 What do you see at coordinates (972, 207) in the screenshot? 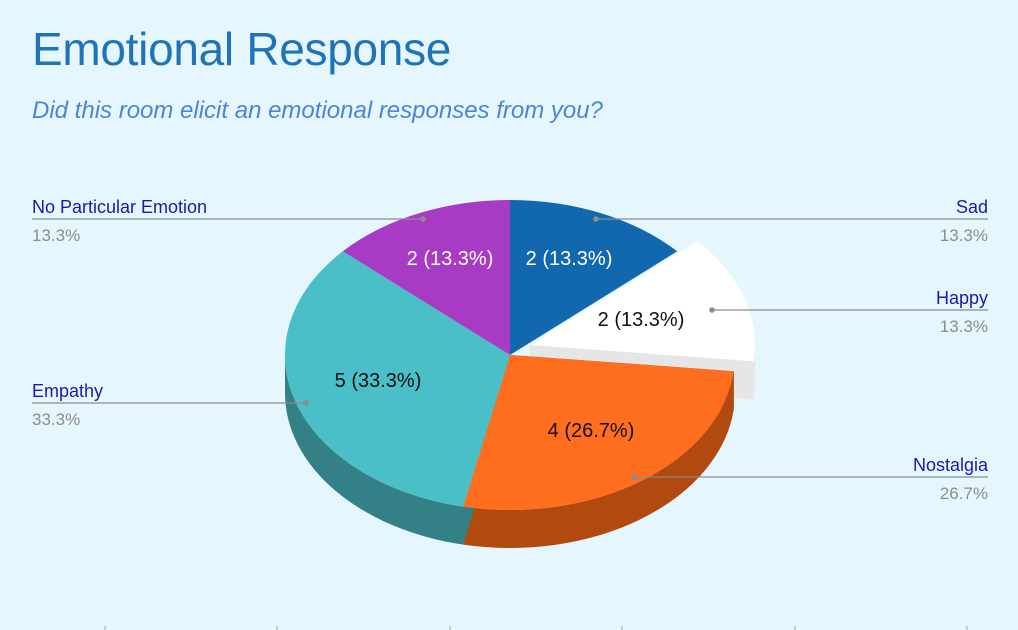
I see `legend-label-sad: Sad` at bounding box center [972, 207].